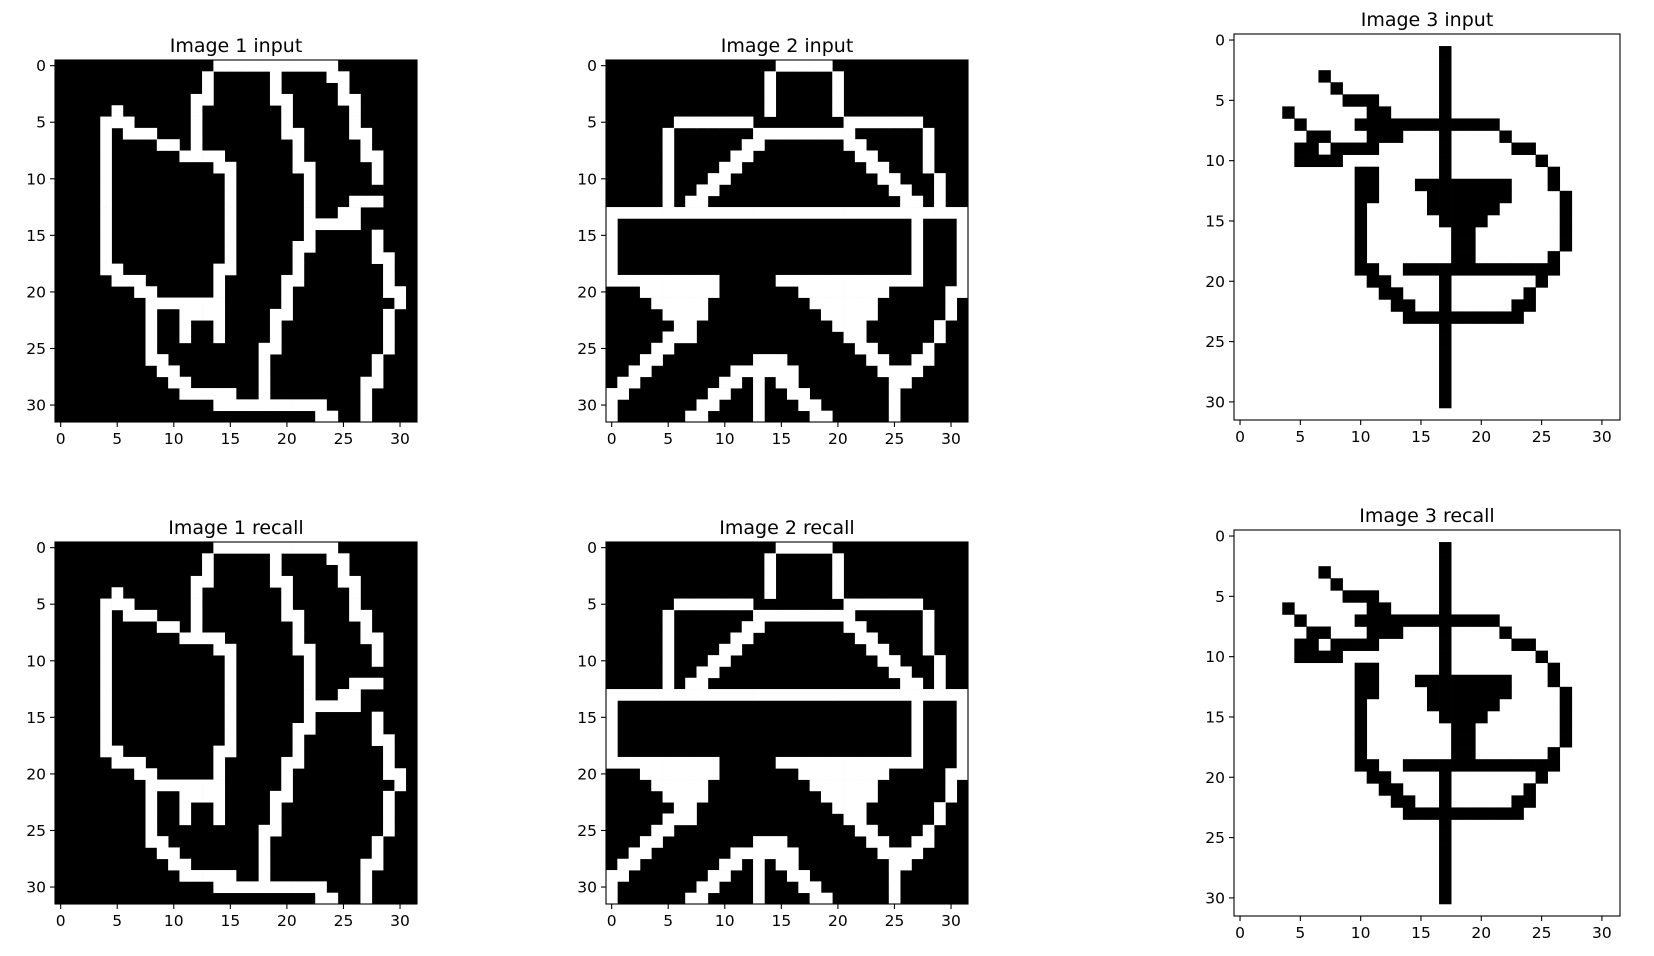 This screenshot has height=956, width=1654. What do you see at coordinates (1481, 437) in the screenshot?
I see `x-tick-label: 20` at bounding box center [1481, 437].